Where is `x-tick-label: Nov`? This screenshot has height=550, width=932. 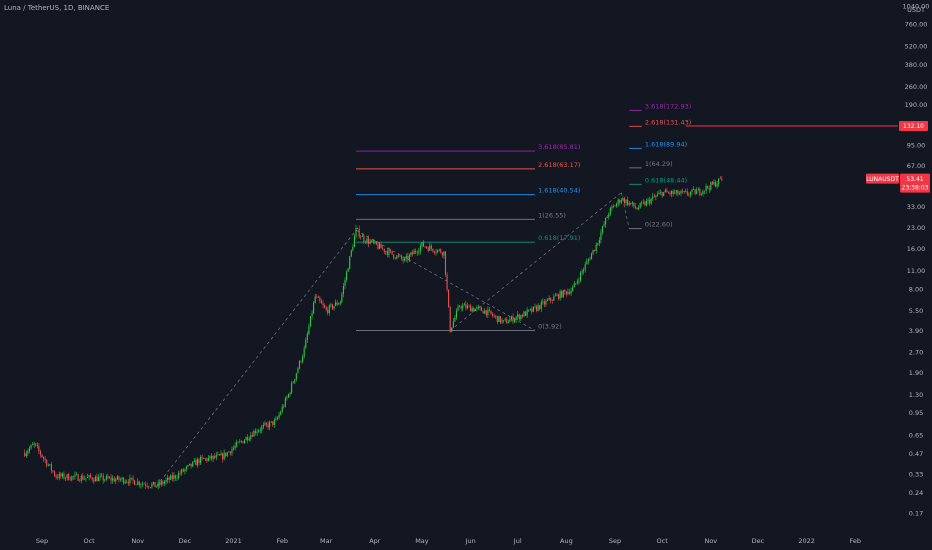 x-tick-label: Nov is located at coordinates (710, 541).